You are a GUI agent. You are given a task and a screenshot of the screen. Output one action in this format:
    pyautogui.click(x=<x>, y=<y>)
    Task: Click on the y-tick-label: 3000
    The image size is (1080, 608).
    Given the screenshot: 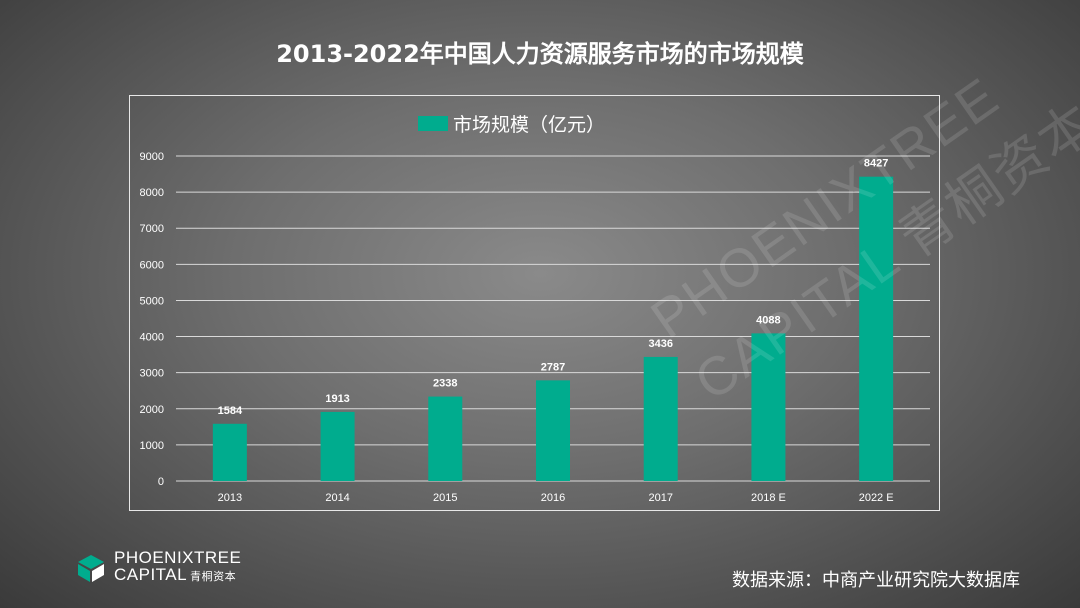 What is the action you would take?
    pyautogui.click(x=152, y=374)
    